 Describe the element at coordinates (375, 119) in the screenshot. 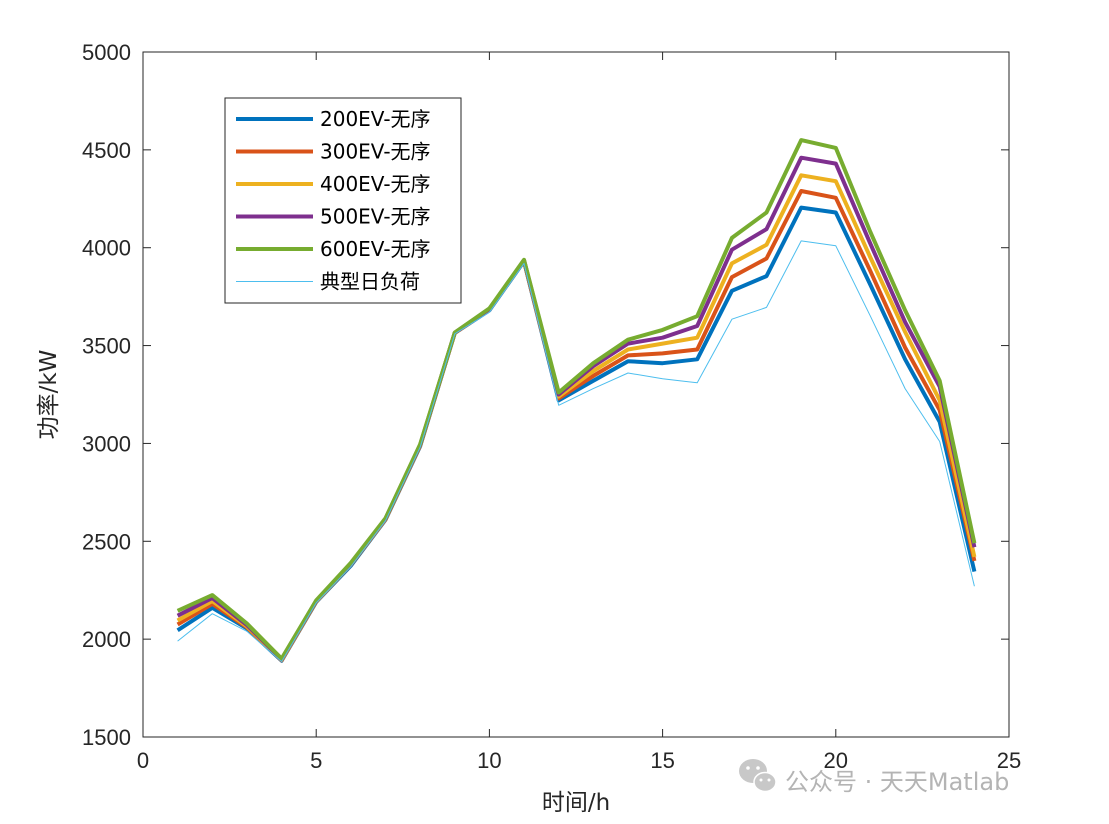

I see `legend-label-1: 200EV-无序` at that location.